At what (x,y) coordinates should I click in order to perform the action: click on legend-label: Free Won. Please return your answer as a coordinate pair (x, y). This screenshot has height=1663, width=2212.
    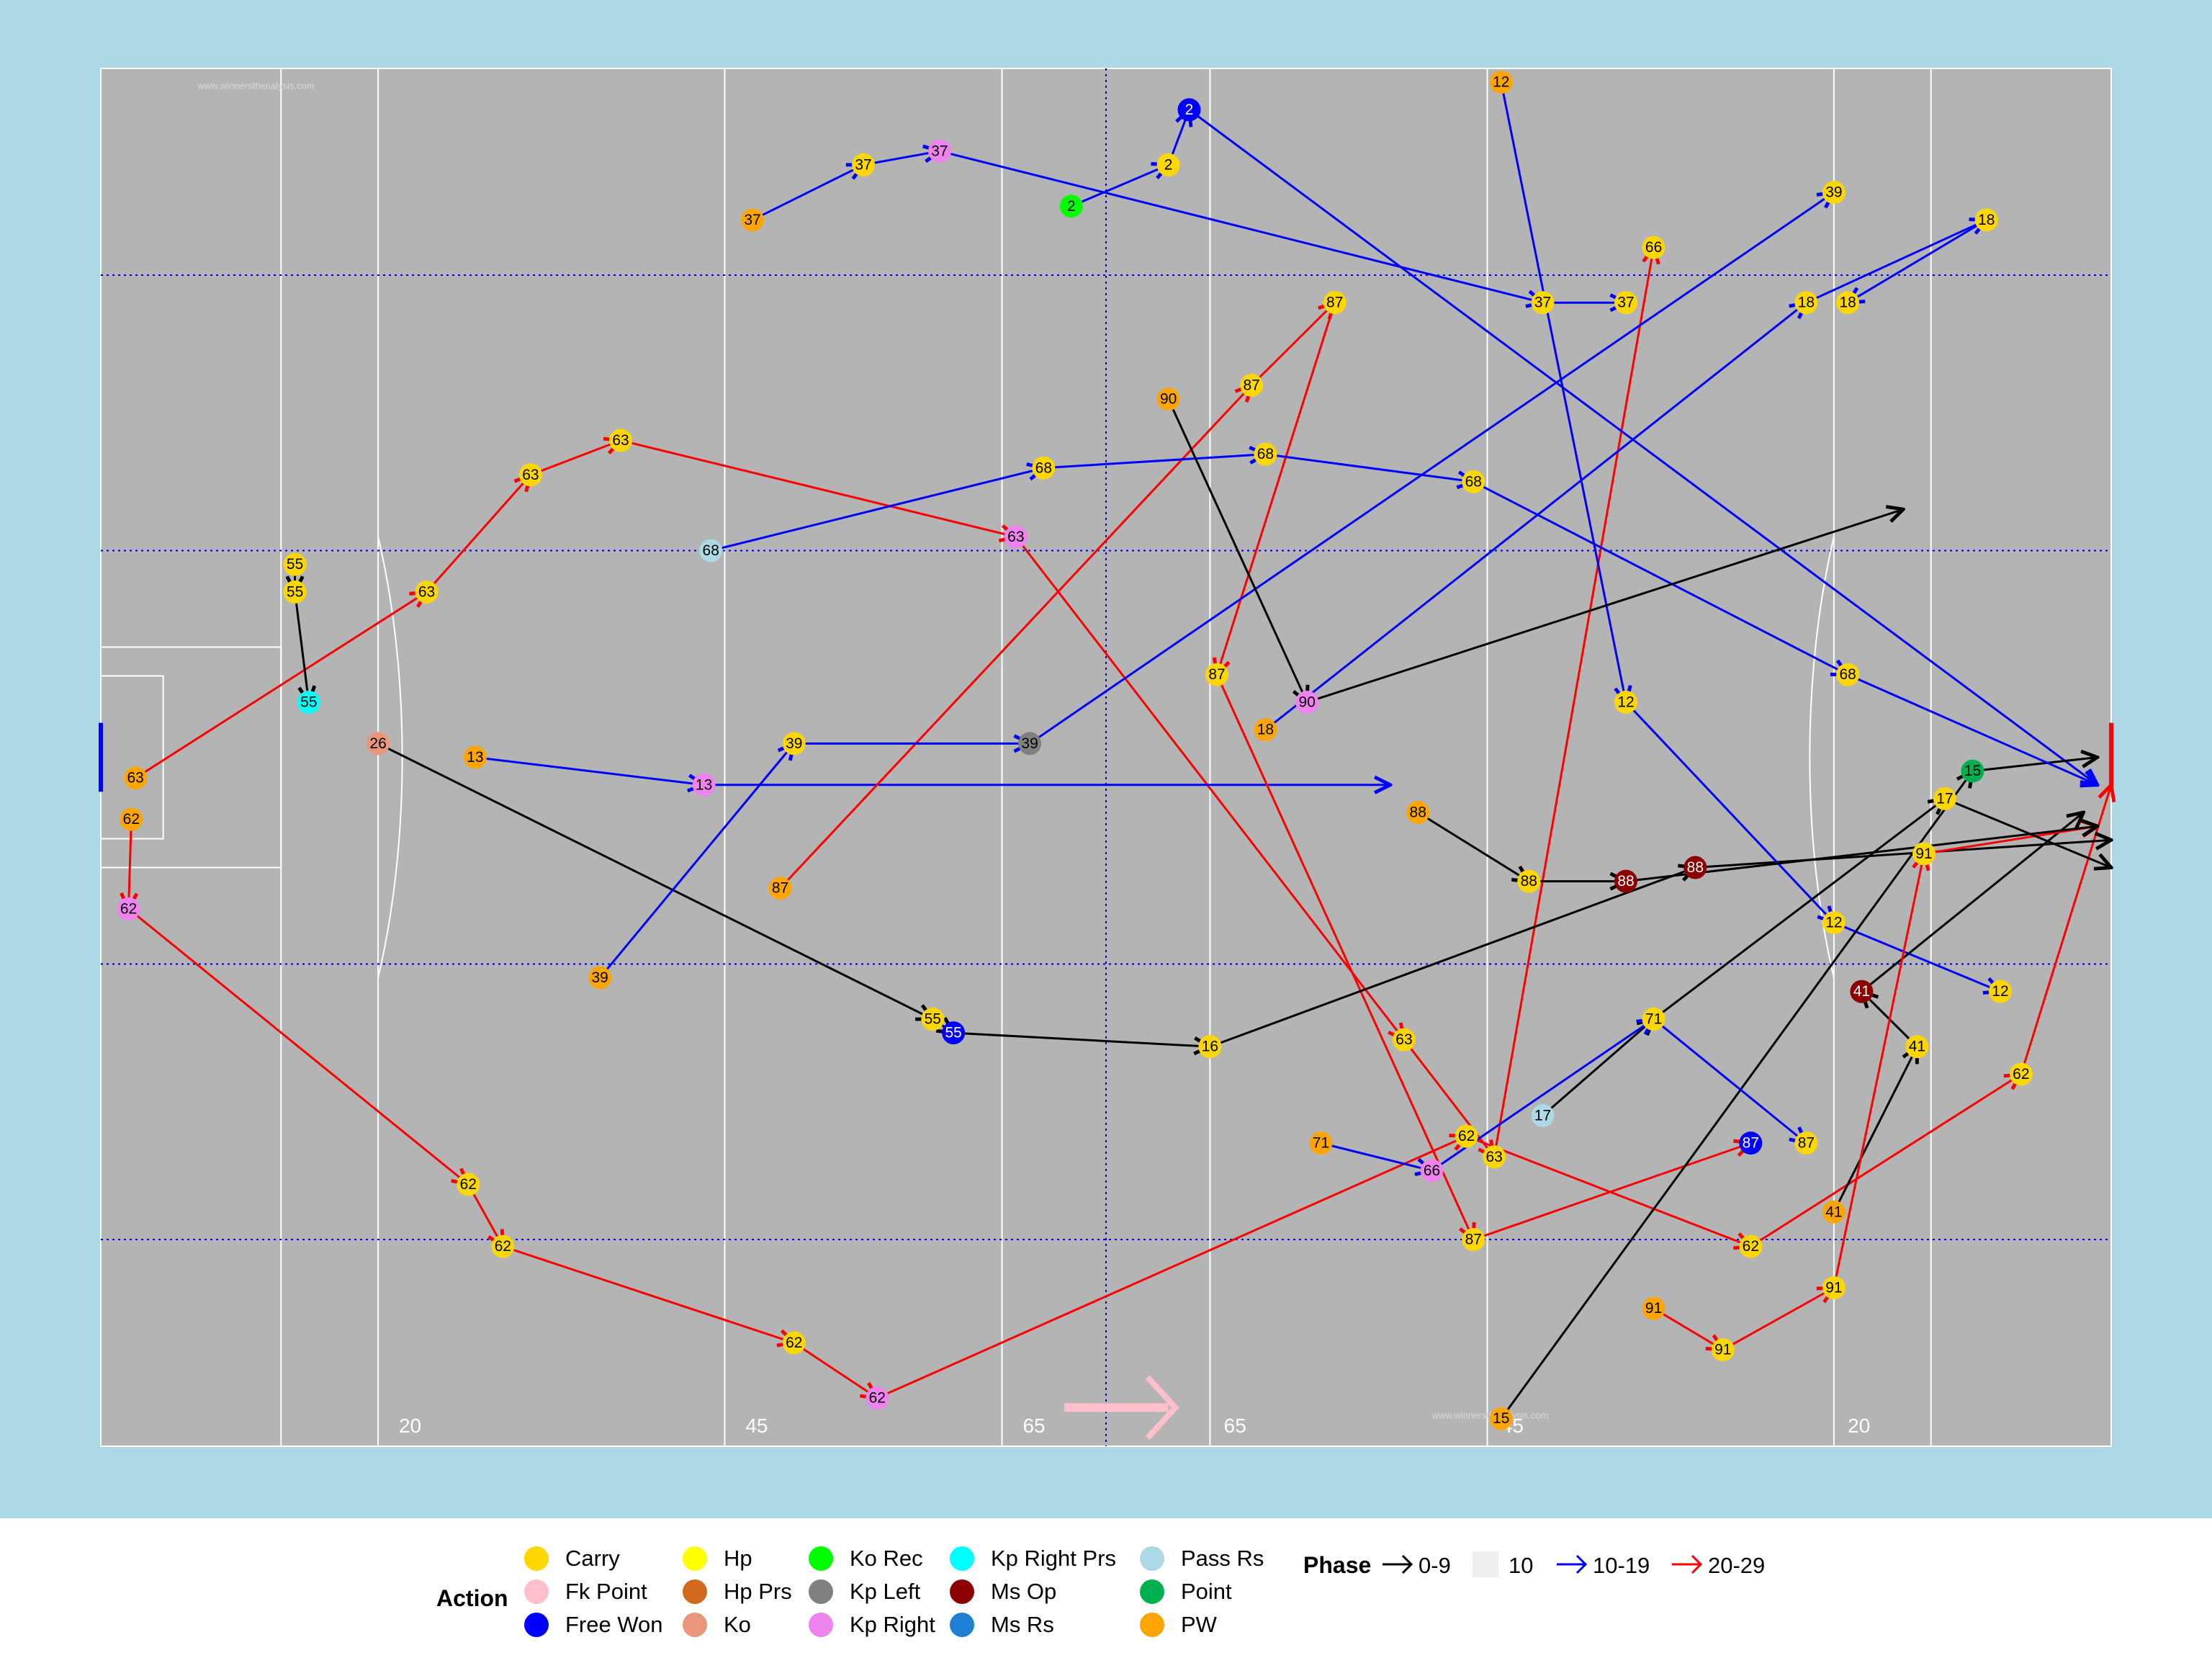
    Looking at the image, I should click on (614, 1625).